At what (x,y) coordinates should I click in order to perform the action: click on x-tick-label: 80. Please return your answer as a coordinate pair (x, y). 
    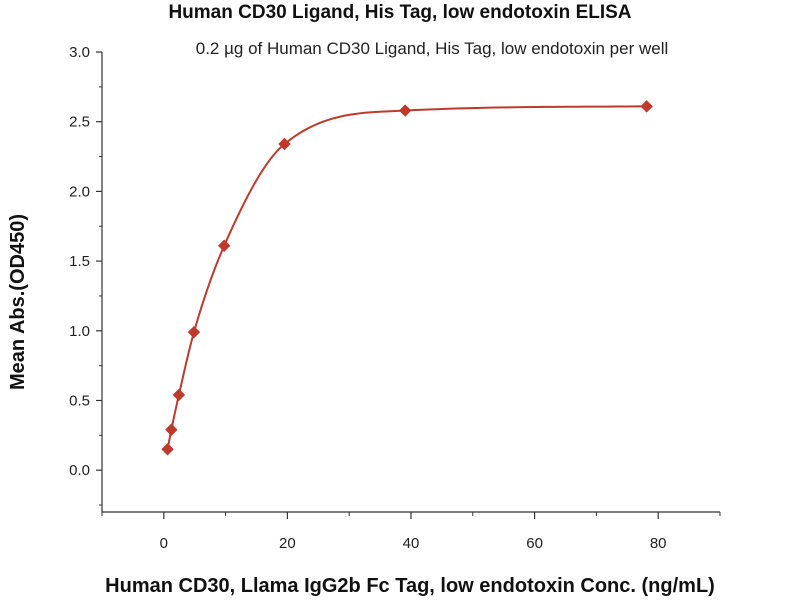
    Looking at the image, I should click on (658, 543).